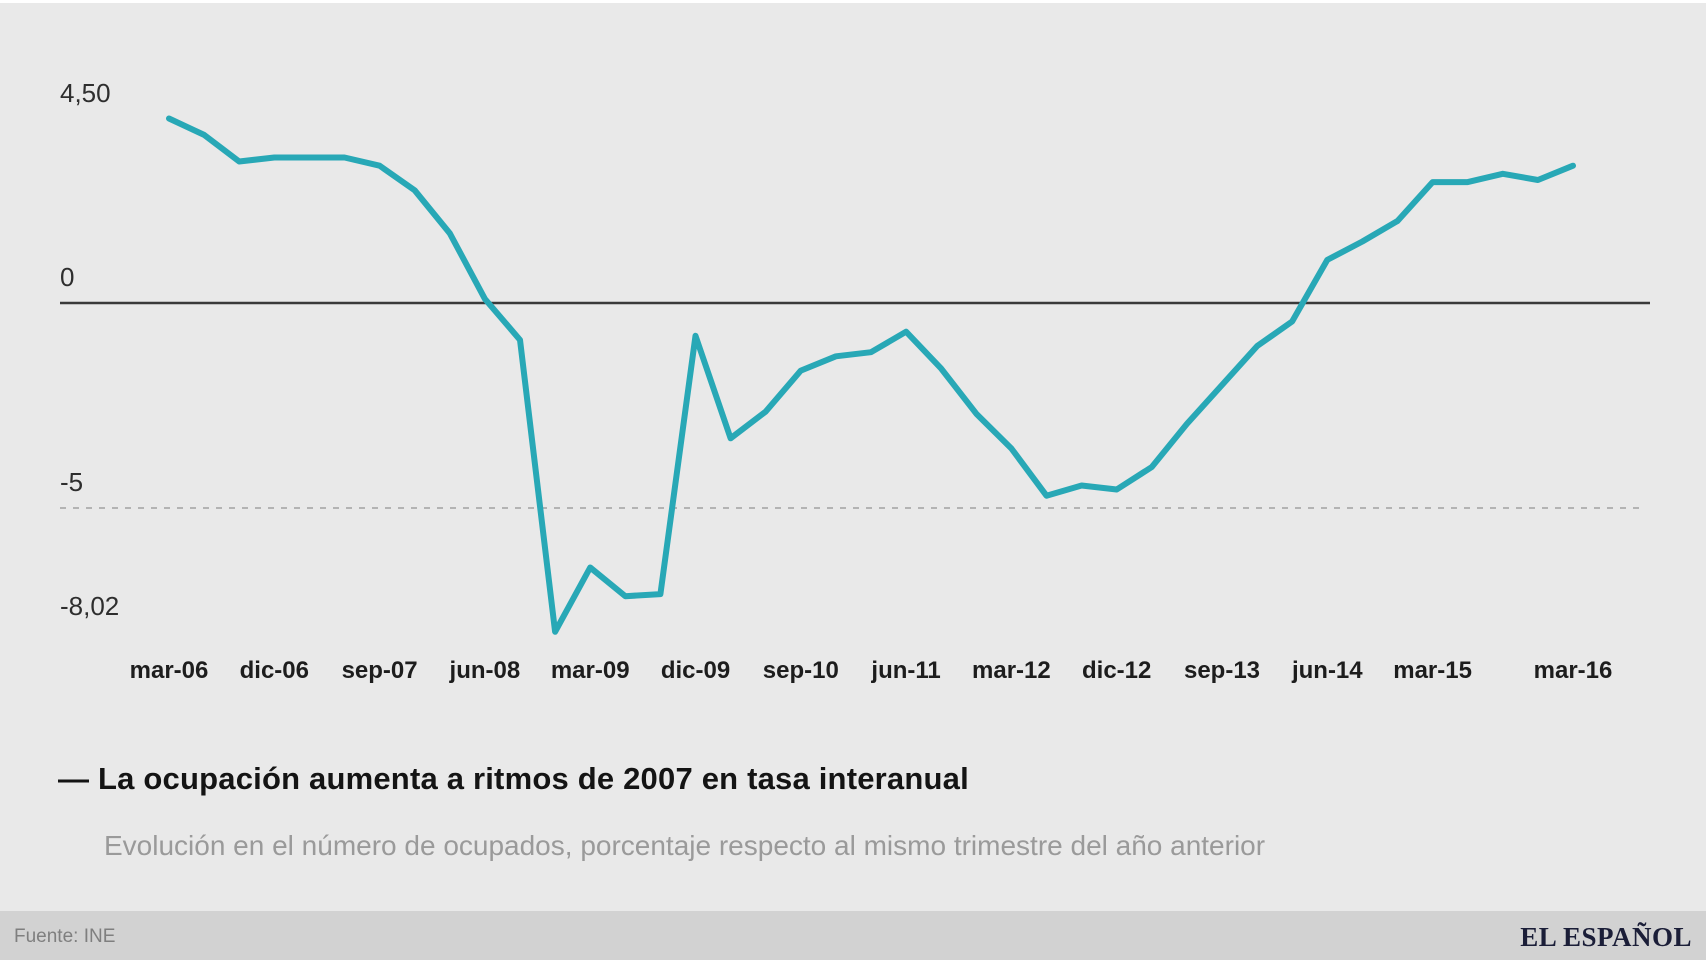  Describe the element at coordinates (1573, 670) in the screenshot. I see `x-axis-label: mar-16` at that location.